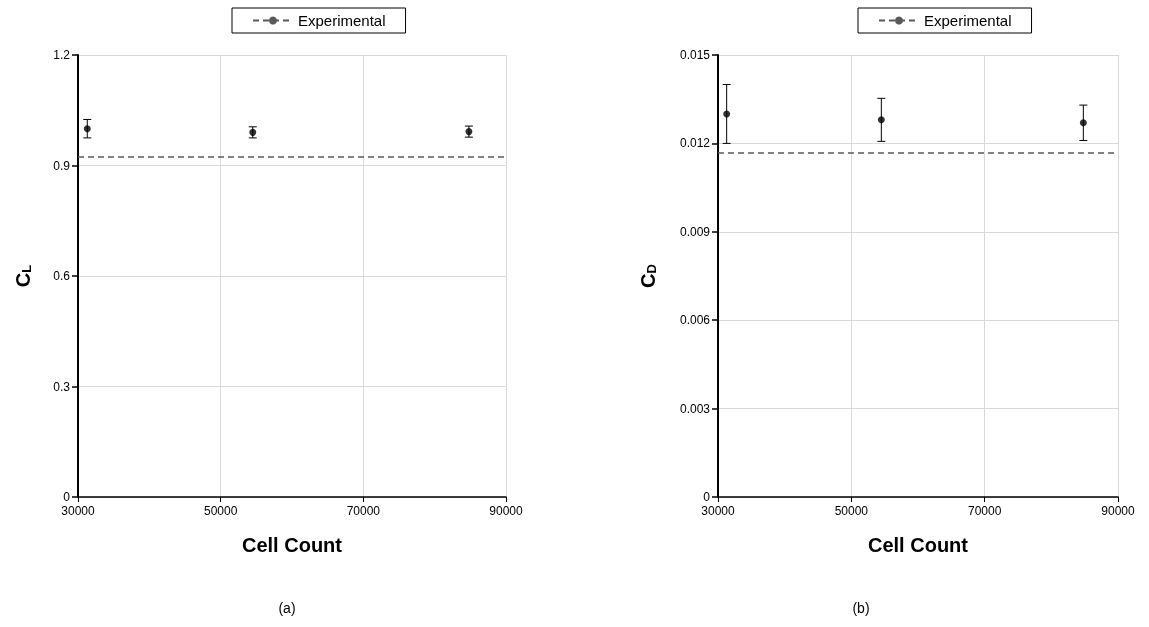  Describe the element at coordinates (861, 608) in the screenshot. I see `text: (b)` at that location.